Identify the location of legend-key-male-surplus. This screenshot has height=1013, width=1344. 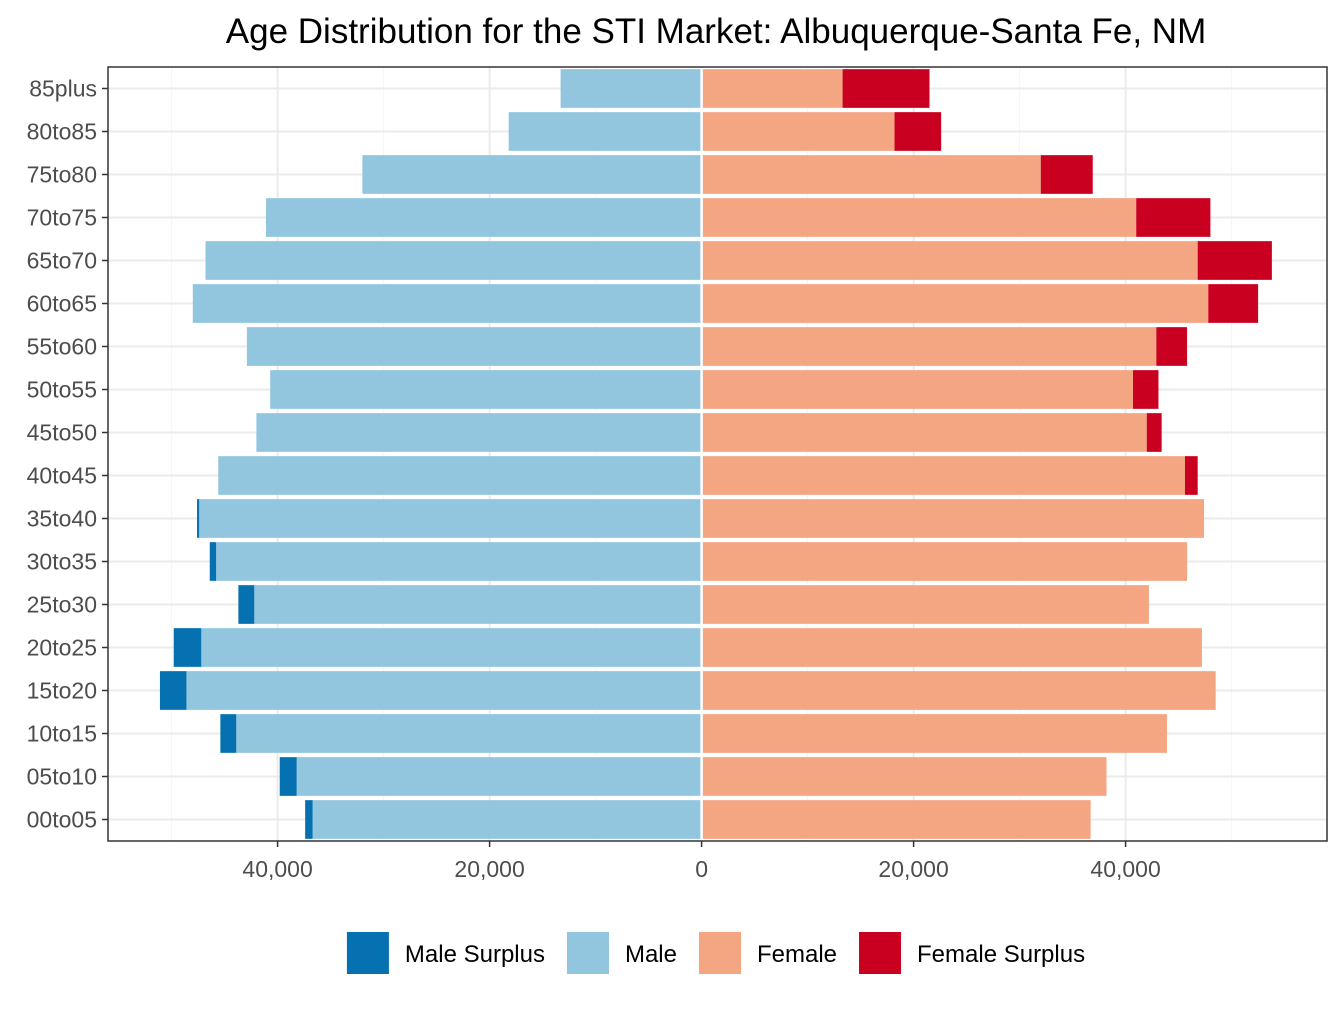
(367, 953).